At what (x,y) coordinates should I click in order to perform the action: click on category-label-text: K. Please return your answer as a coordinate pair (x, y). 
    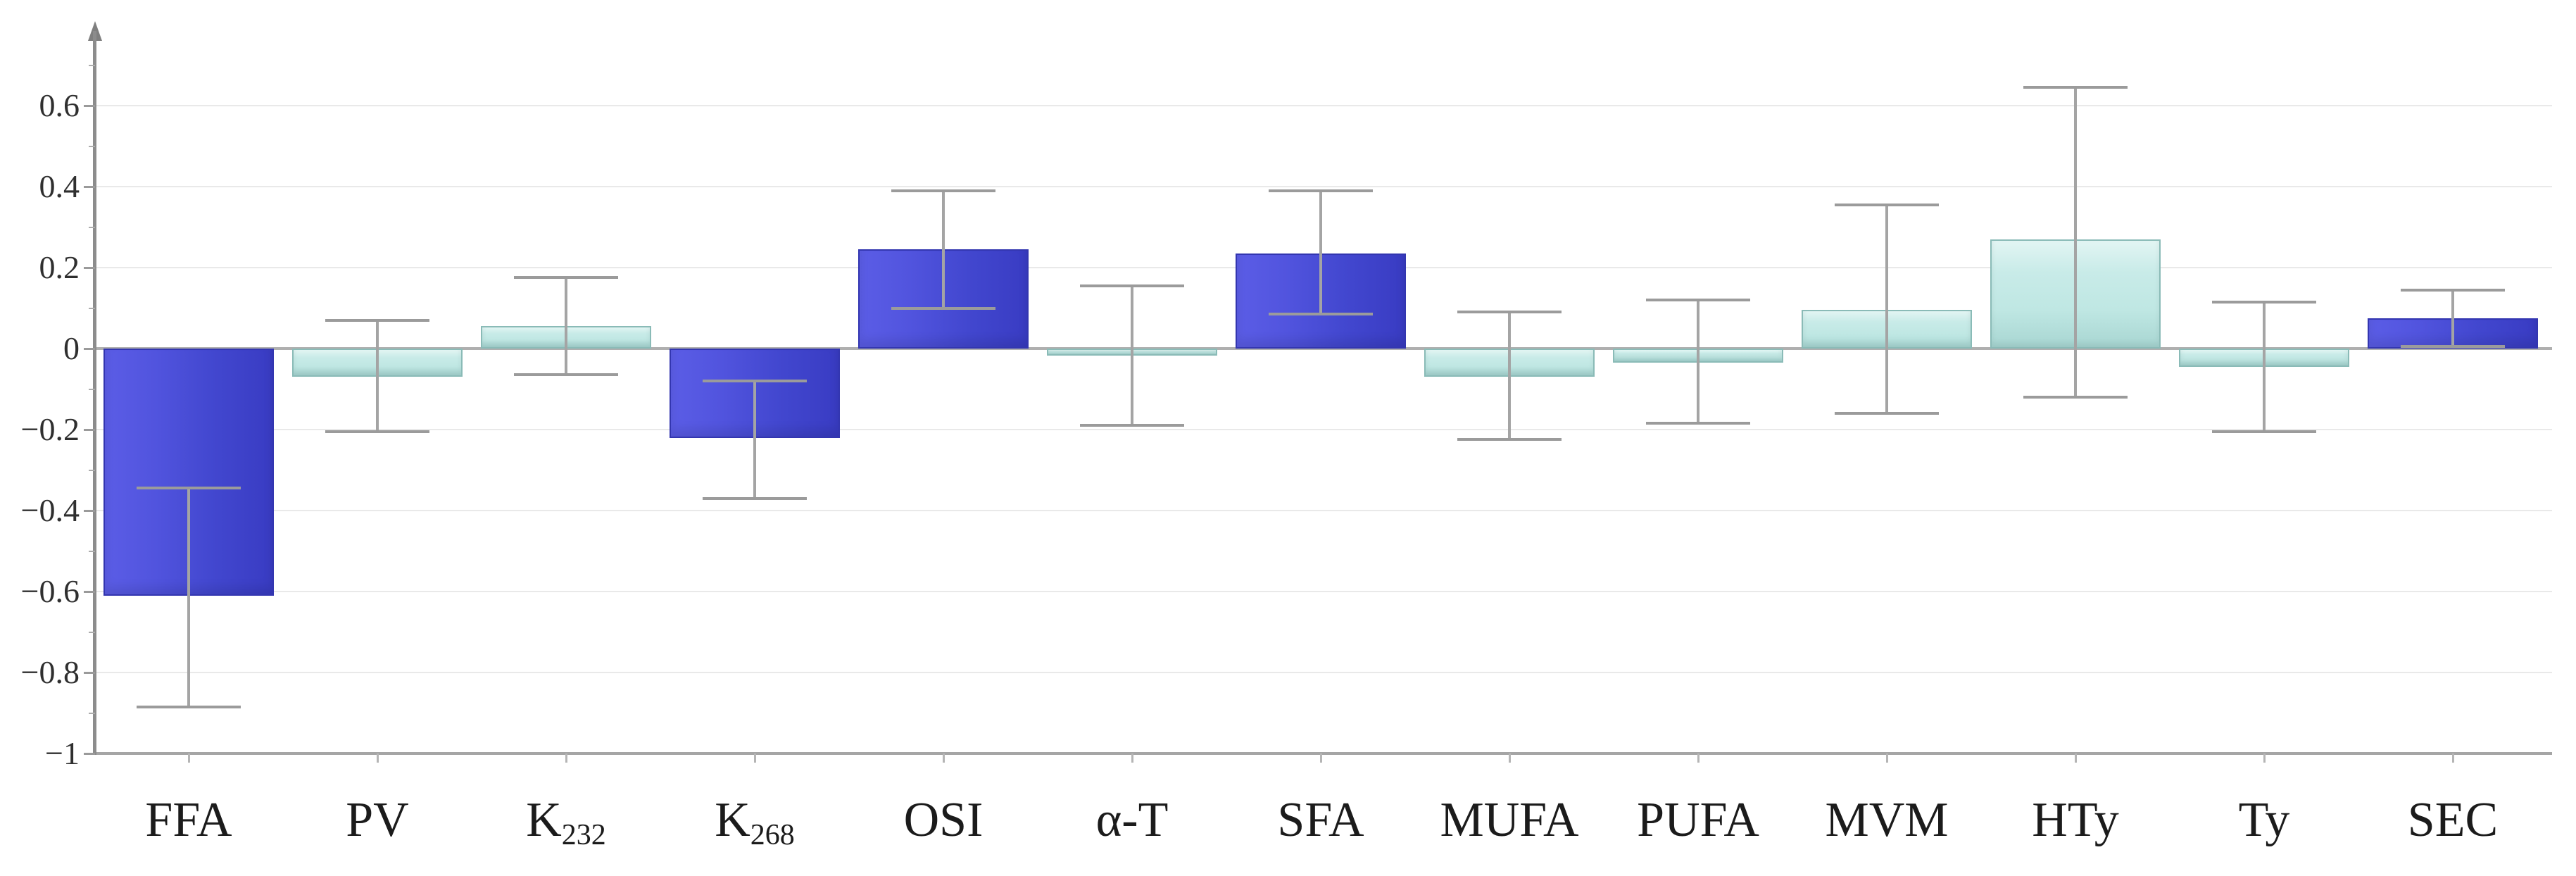
    Looking at the image, I should click on (732, 820).